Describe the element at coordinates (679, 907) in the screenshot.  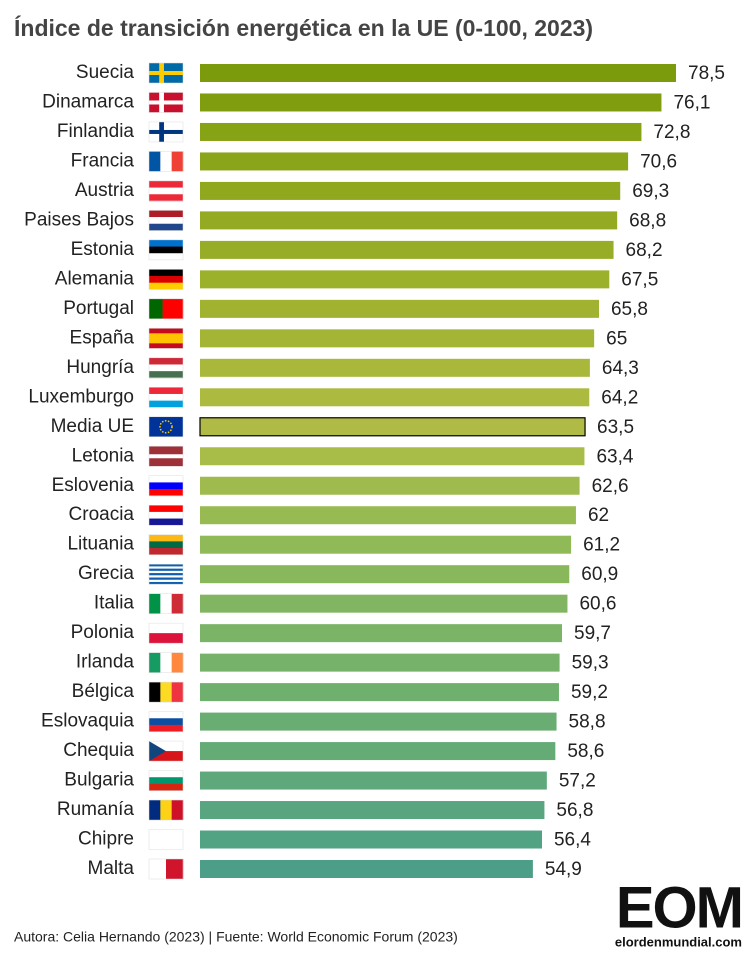
I see `logo: EOM` at that location.